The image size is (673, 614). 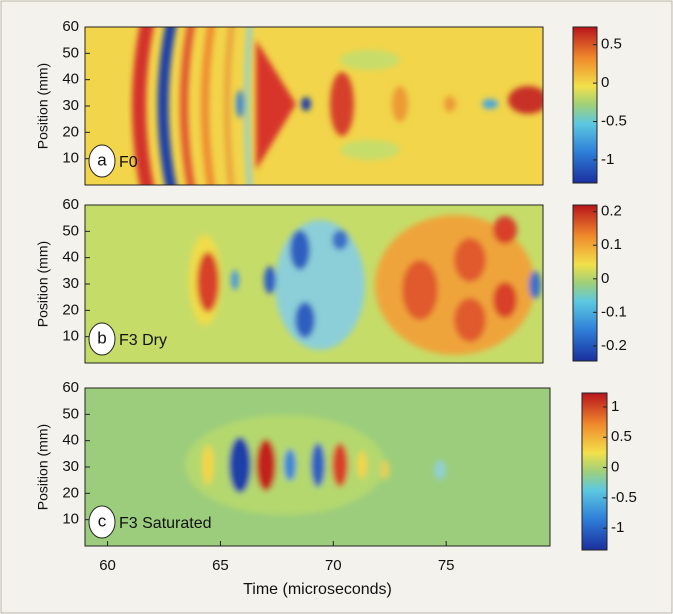 I want to click on colorbar-tick-label: 0.2, so click(x=611, y=211).